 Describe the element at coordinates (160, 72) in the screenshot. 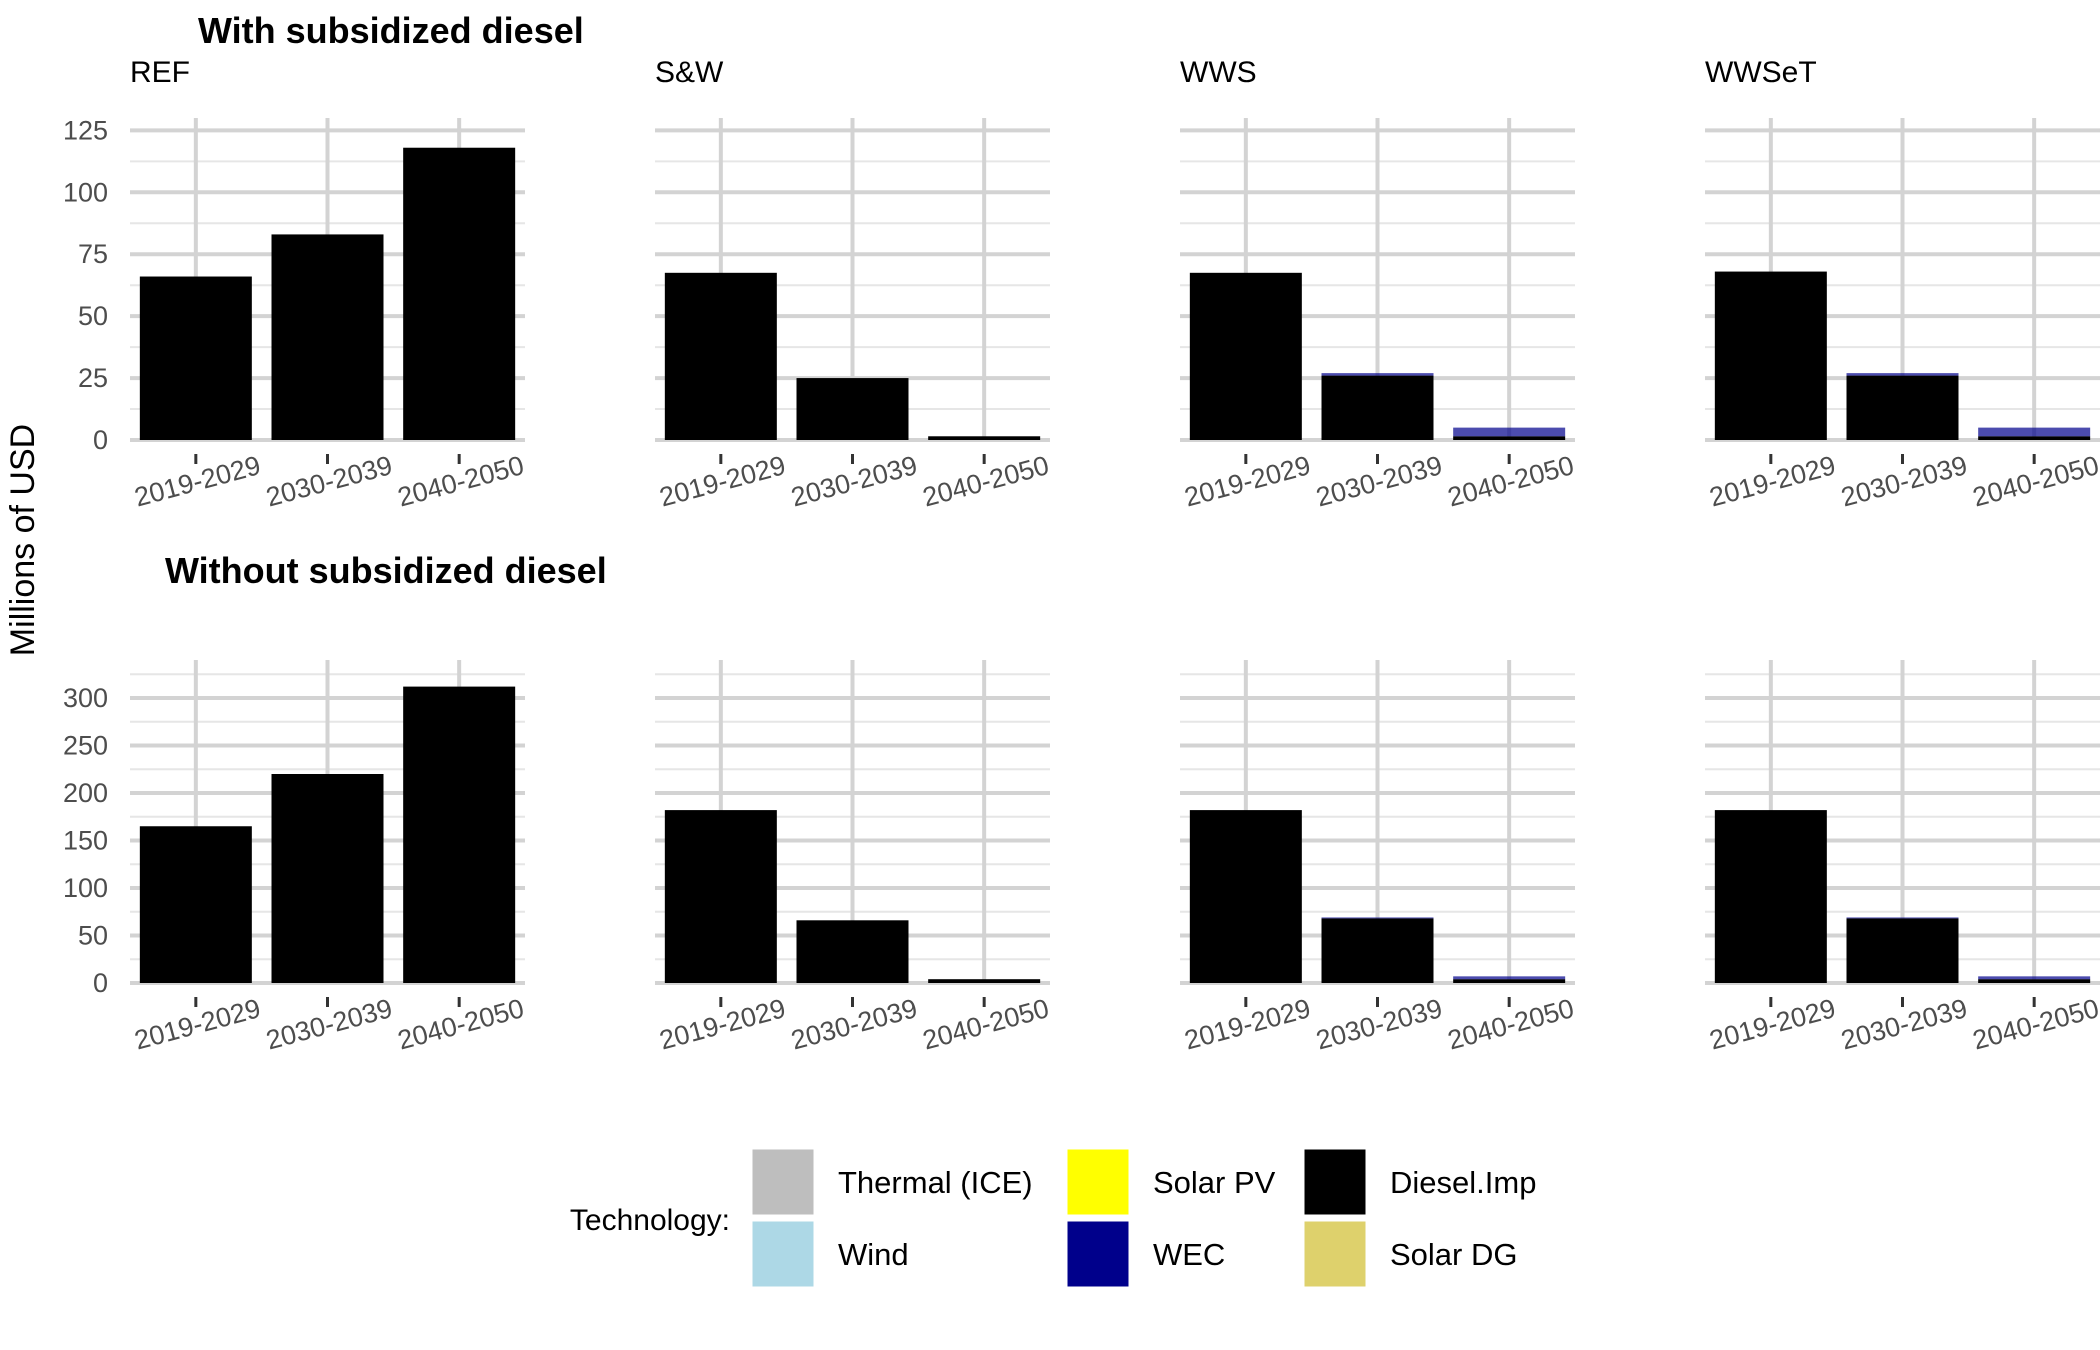

I see `facet-title: REF` at that location.